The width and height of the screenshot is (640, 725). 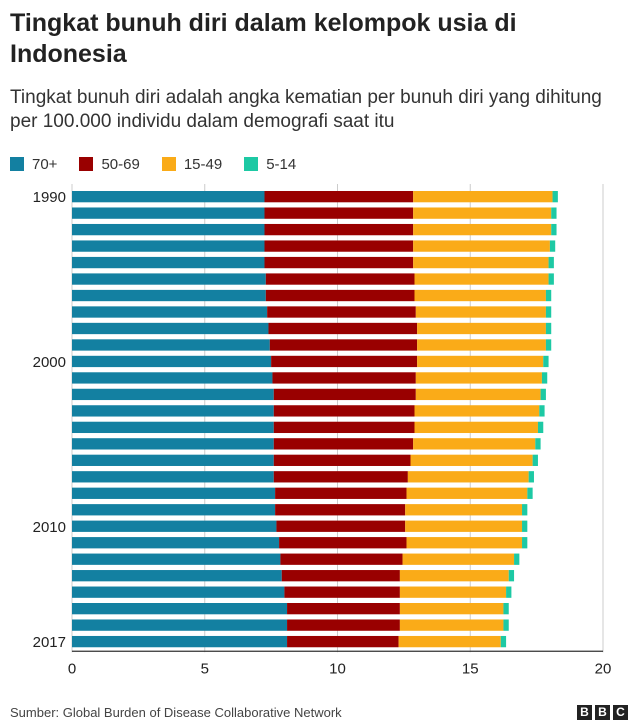 I want to click on legend-label: 5-14, so click(x=281, y=164).